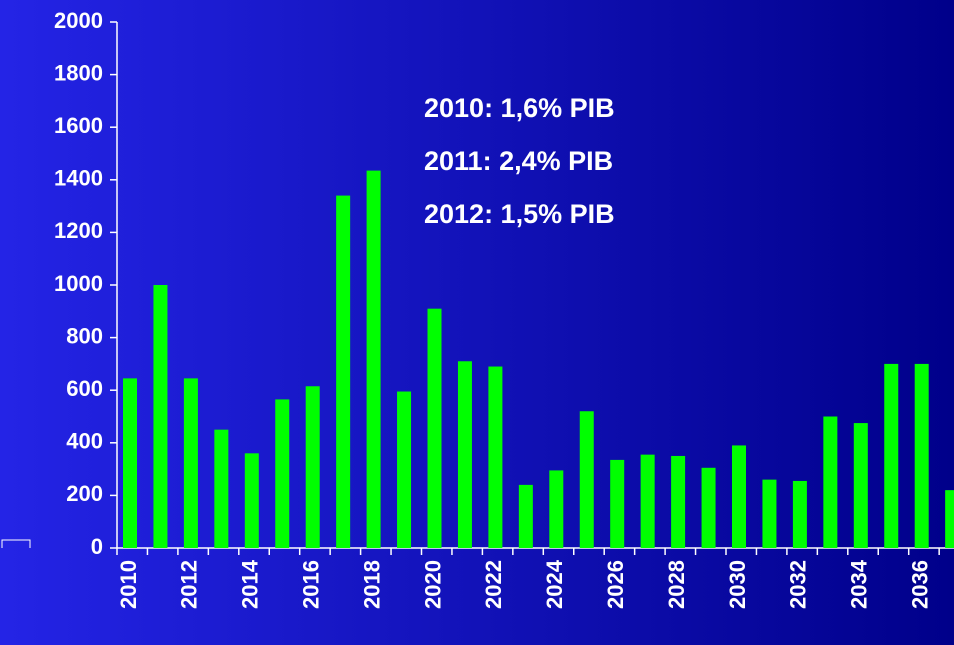 This screenshot has width=954, height=645. What do you see at coordinates (371, 584) in the screenshot?
I see `x-tick-label: 2018` at bounding box center [371, 584].